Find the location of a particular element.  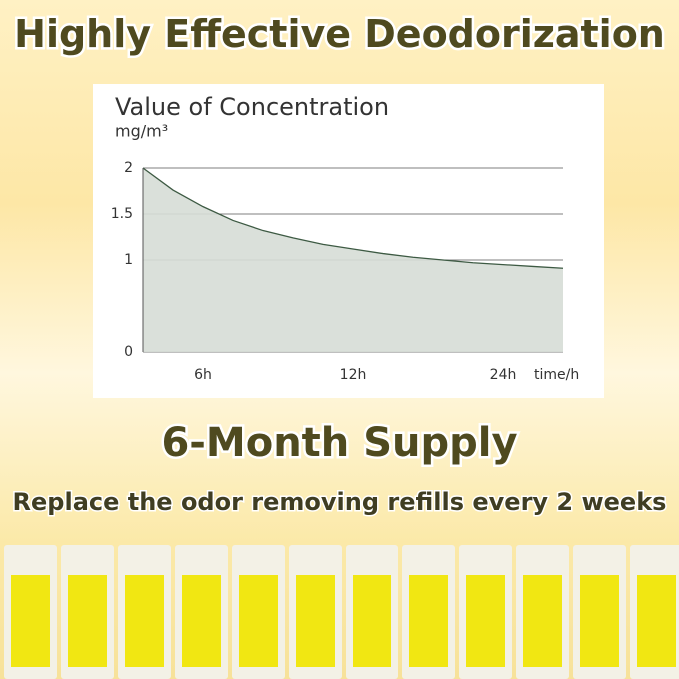

x-axis-label: time/h is located at coordinates (556, 375).